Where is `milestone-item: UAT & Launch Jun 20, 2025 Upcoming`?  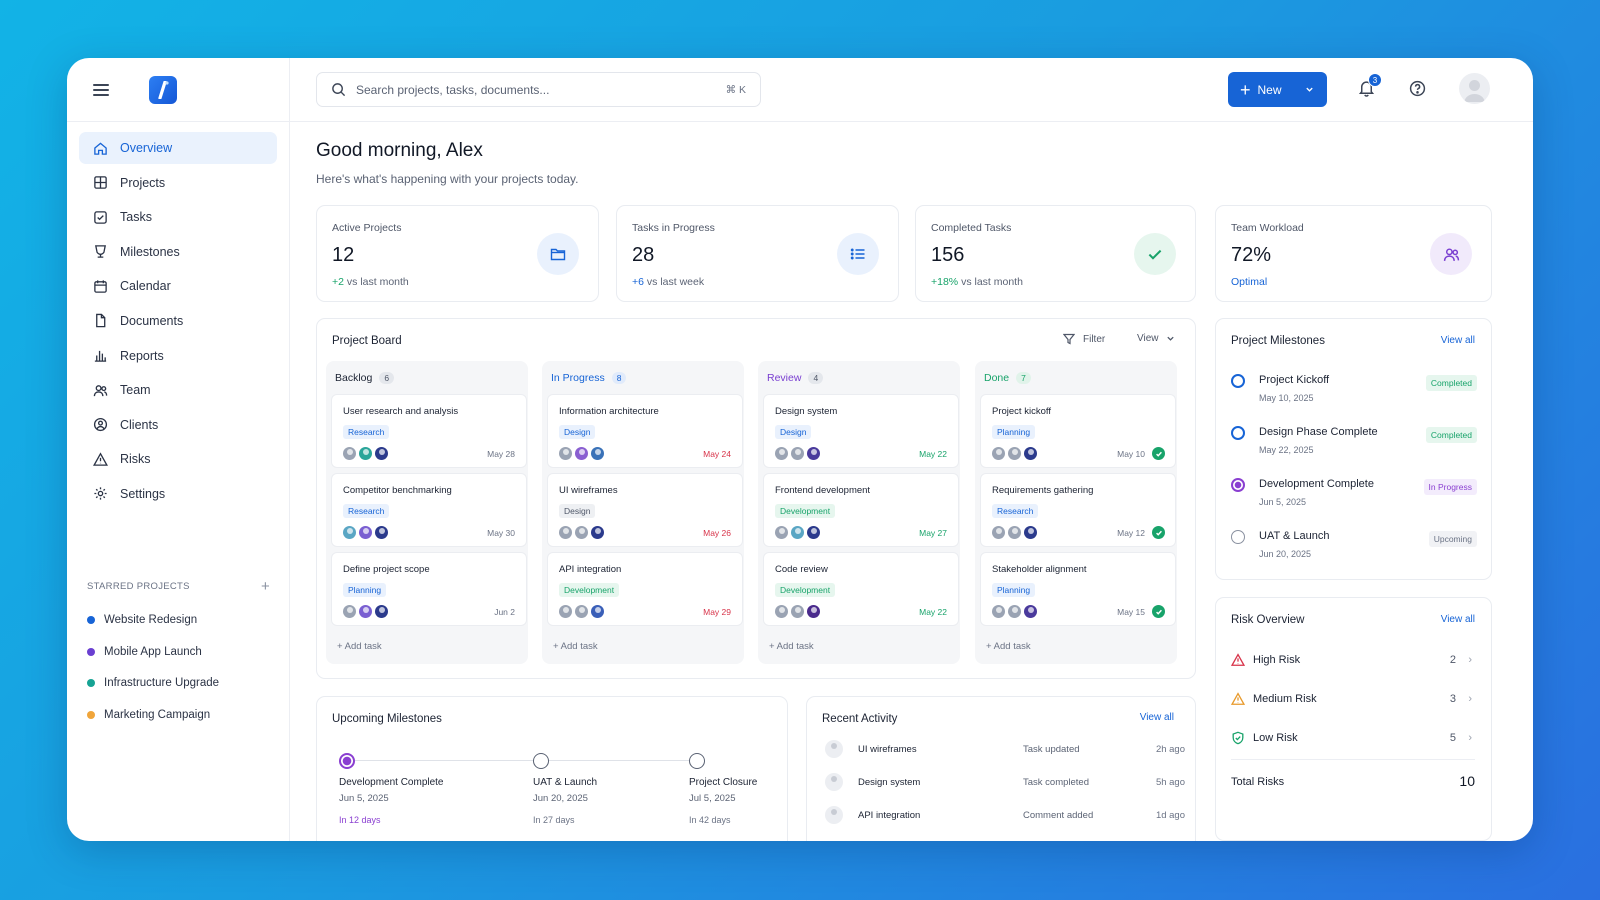 milestone-item: UAT & Launch Jun 20, 2025 Upcoming is located at coordinates (1354, 550).